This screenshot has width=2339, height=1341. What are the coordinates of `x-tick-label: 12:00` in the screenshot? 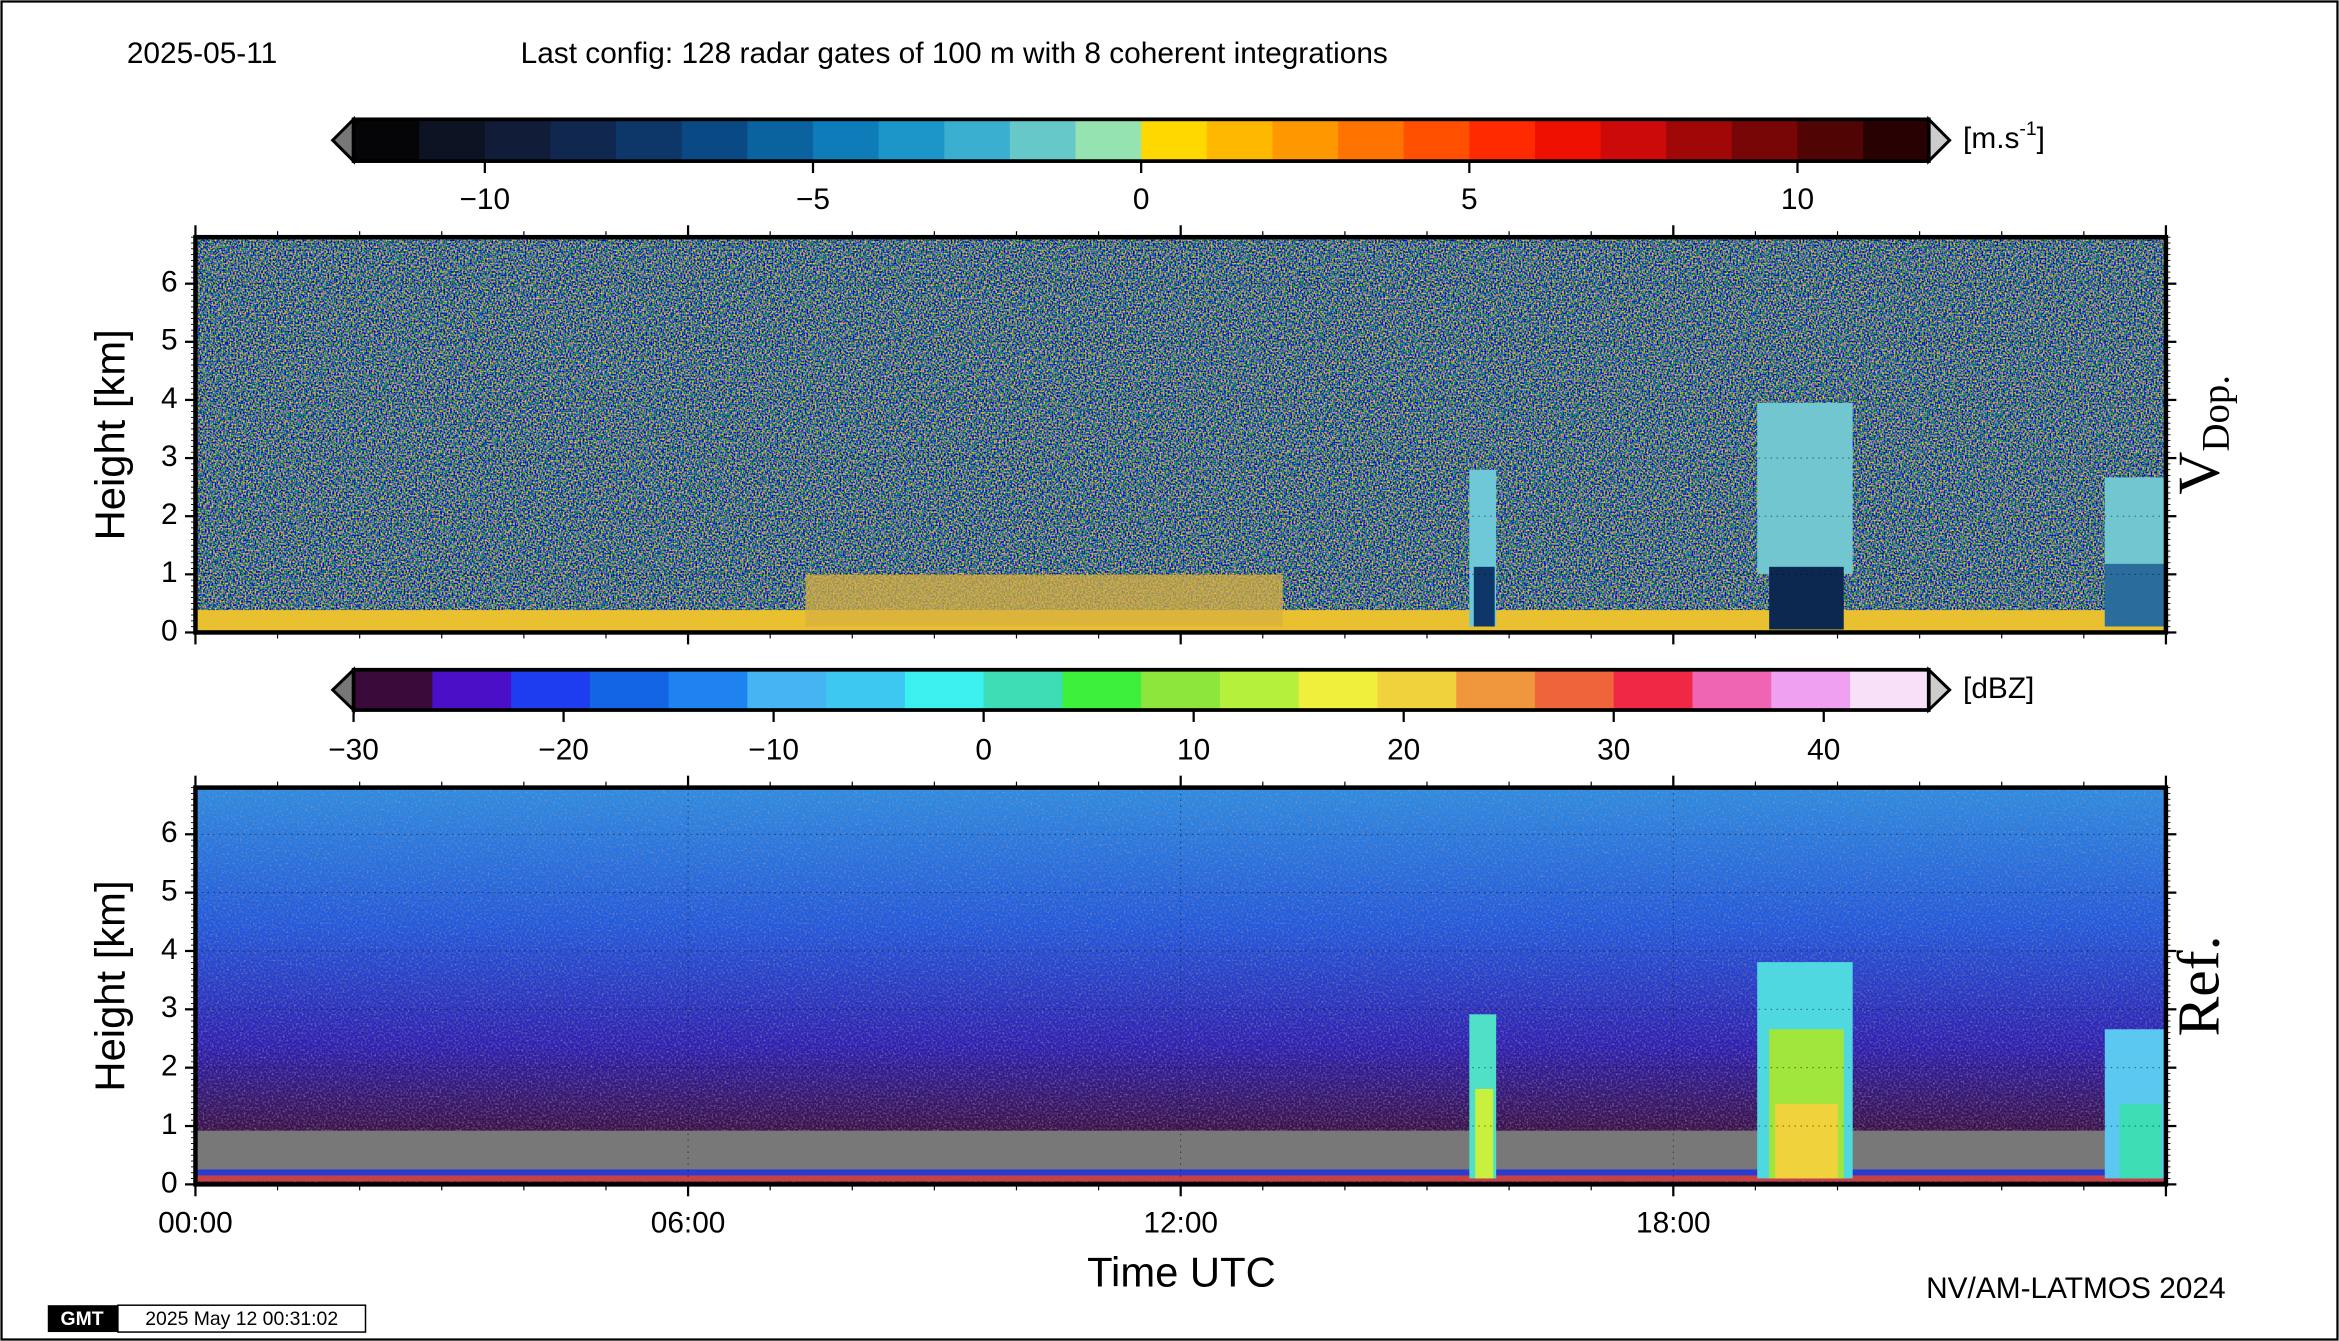 It's located at (1180, 1223).